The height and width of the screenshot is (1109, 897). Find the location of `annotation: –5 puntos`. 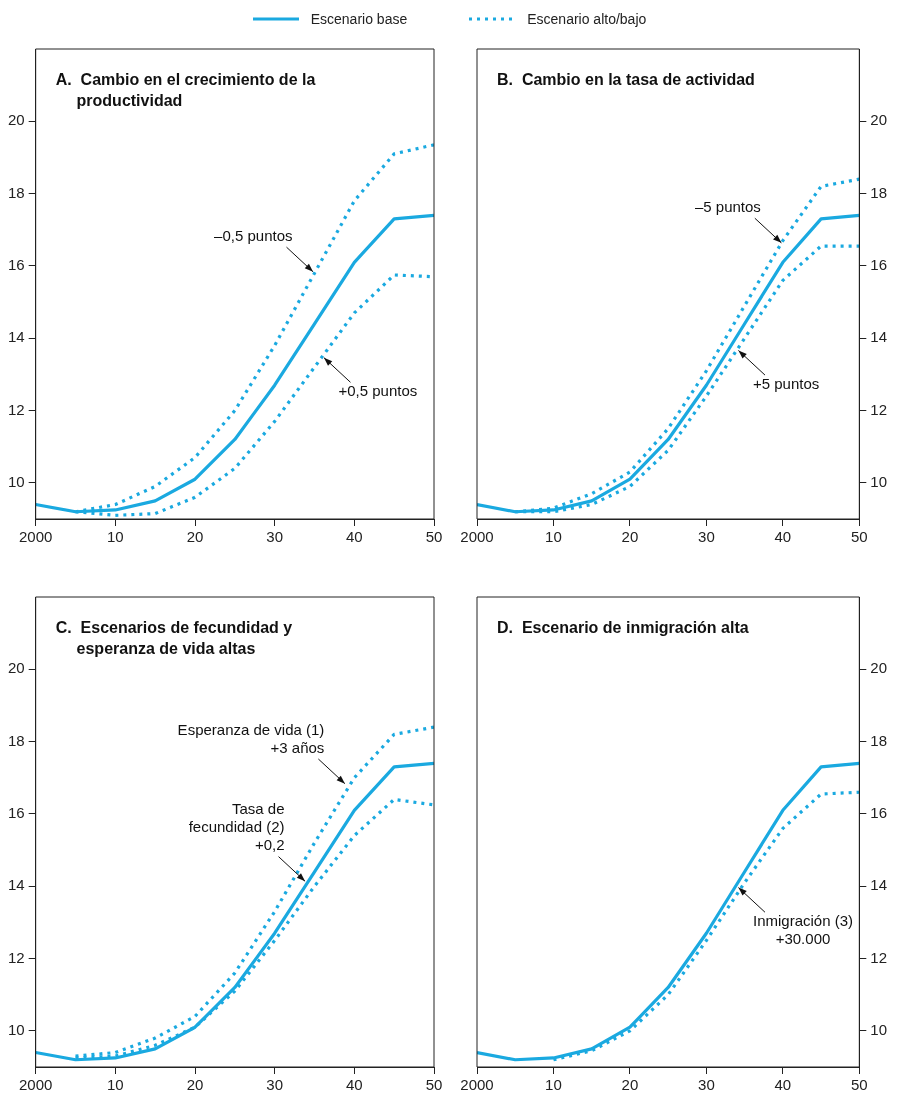

annotation: –5 puntos is located at coordinates (727, 206).